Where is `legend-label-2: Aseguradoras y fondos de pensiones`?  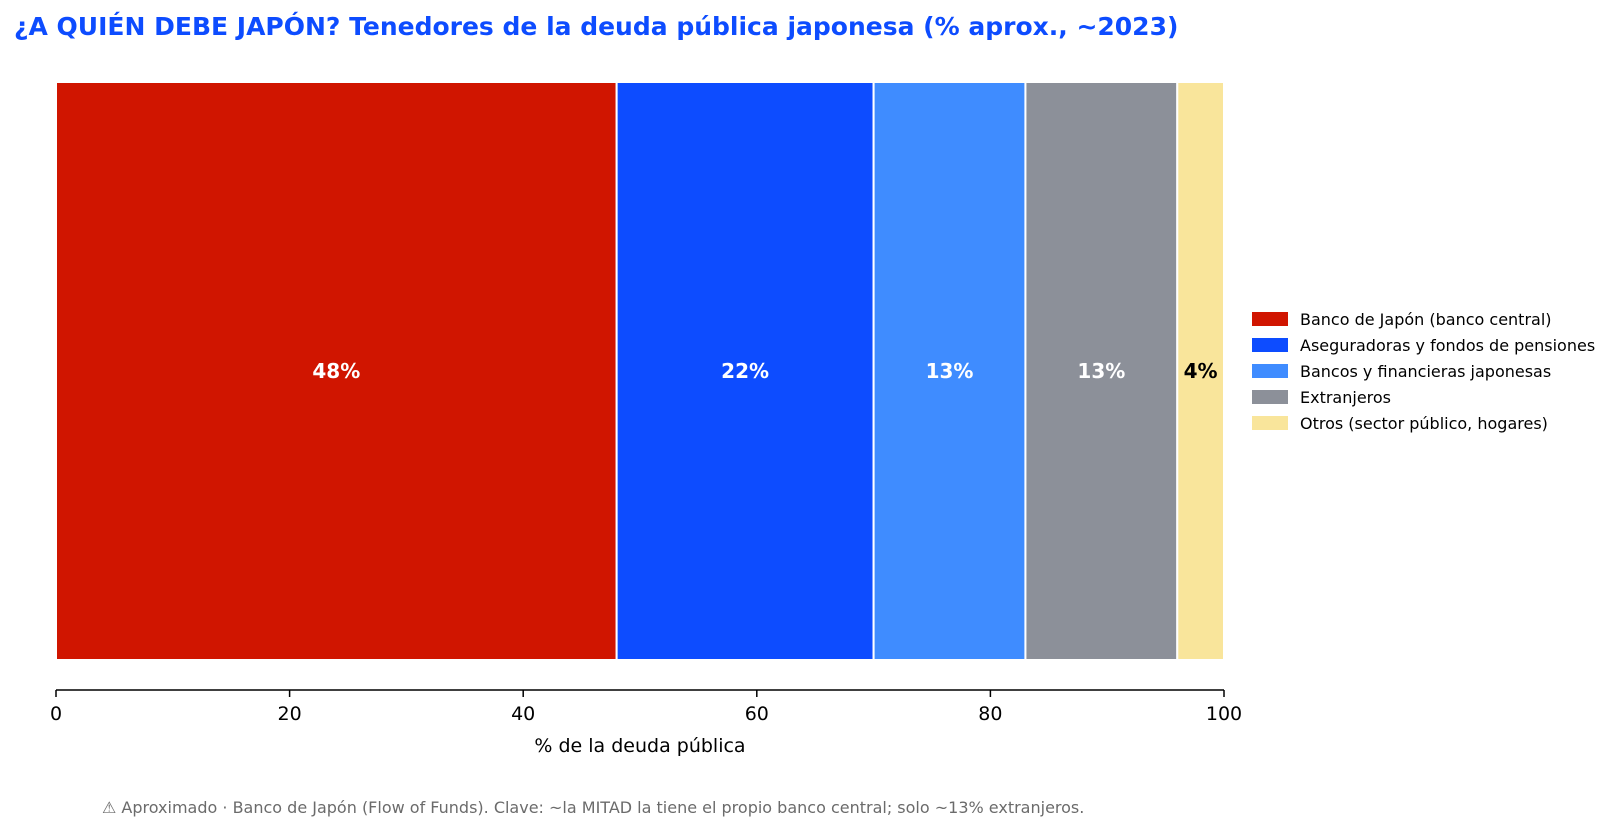
legend-label-2: Aseguradoras y fondos de pensiones is located at coordinates (1448, 345).